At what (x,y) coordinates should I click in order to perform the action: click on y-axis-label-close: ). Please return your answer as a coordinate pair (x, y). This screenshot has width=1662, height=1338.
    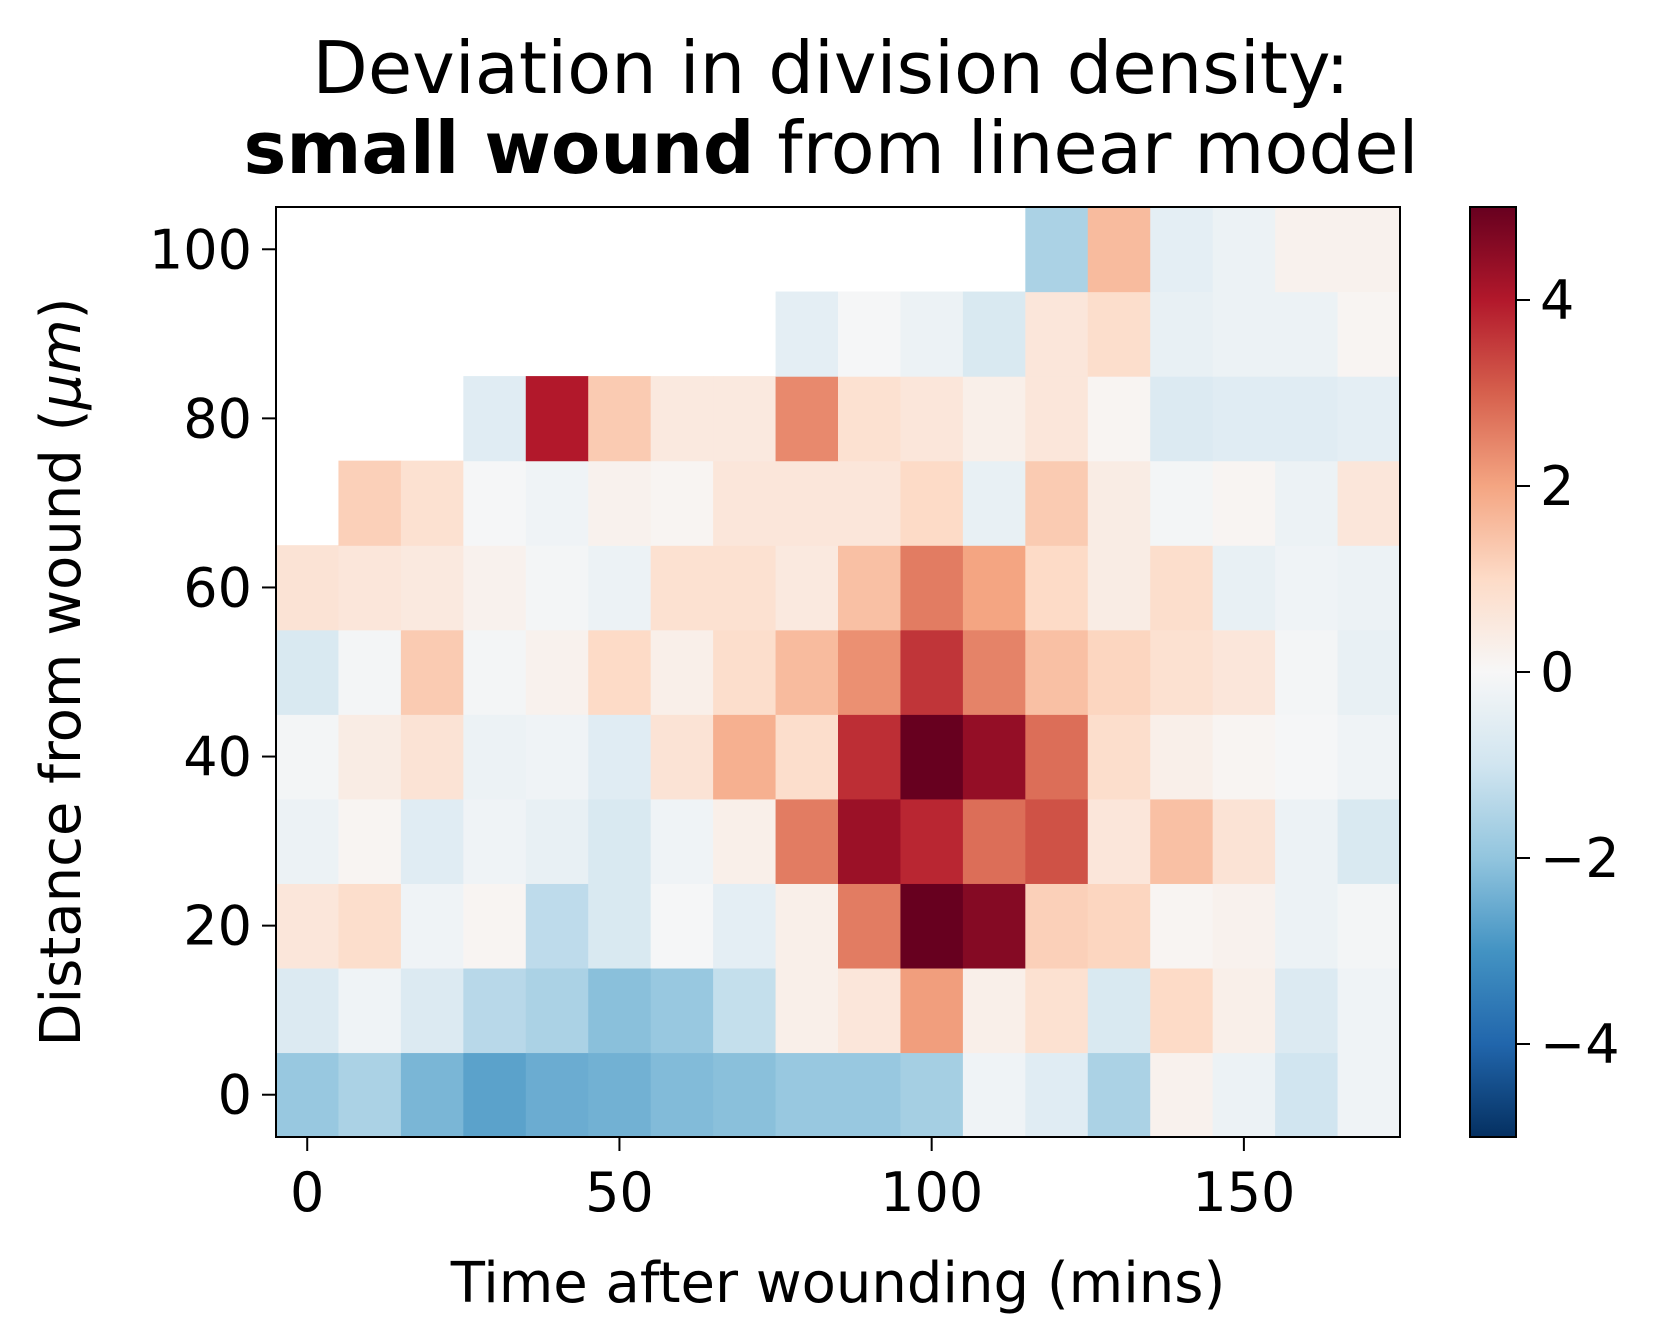
    Looking at the image, I should click on (61, 308).